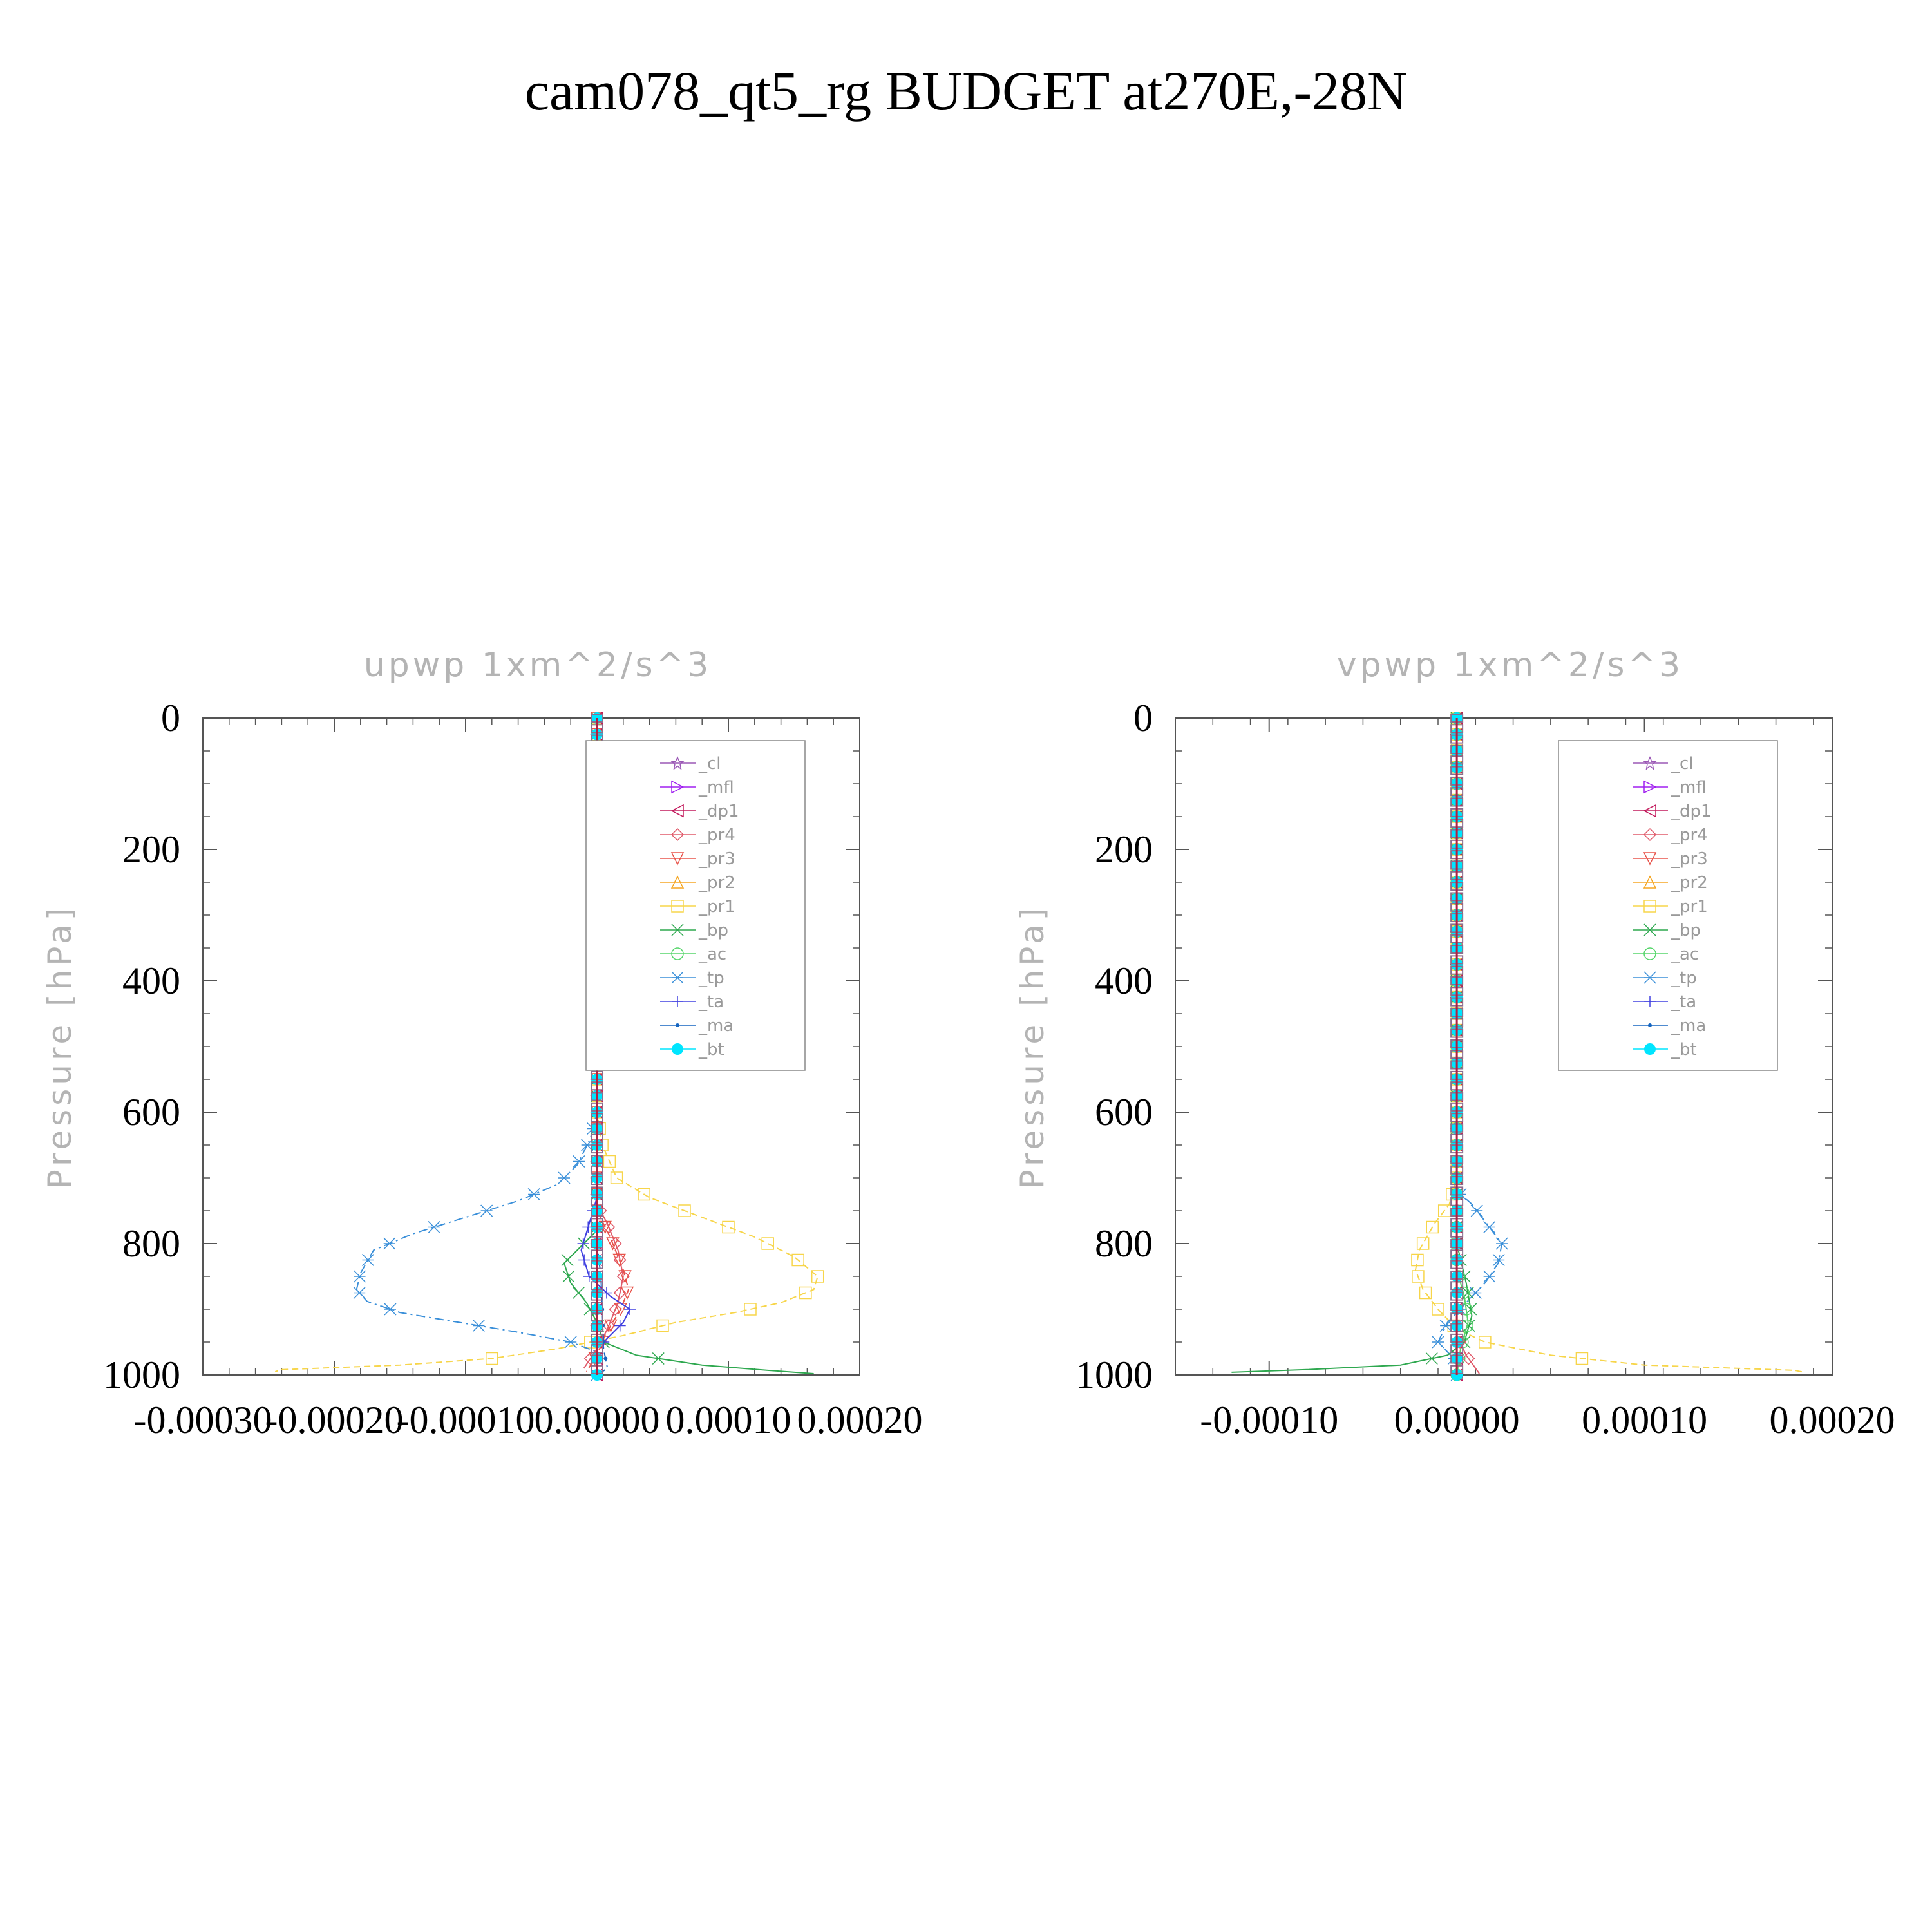  What do you see at coordinates (1510, 665) in the screenshot?
I see `vpwp-panel-title: vpwp 1xm^2/s^3` at bounding box center [1510, 665].